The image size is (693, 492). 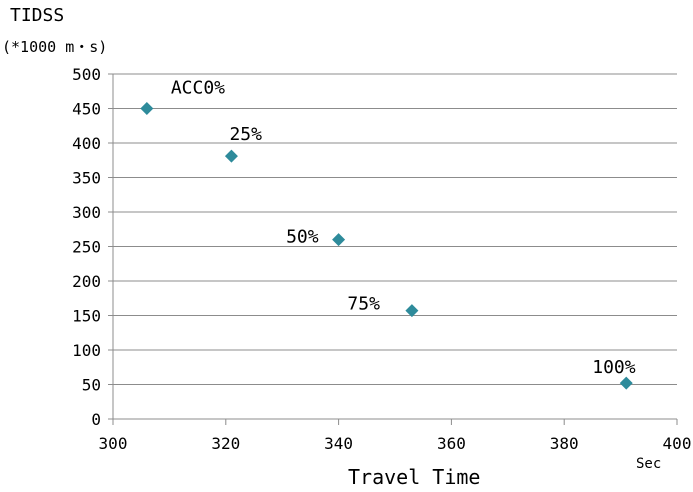 I want to click on x-axis-title: Travel Time, so click(x=414, y=477).